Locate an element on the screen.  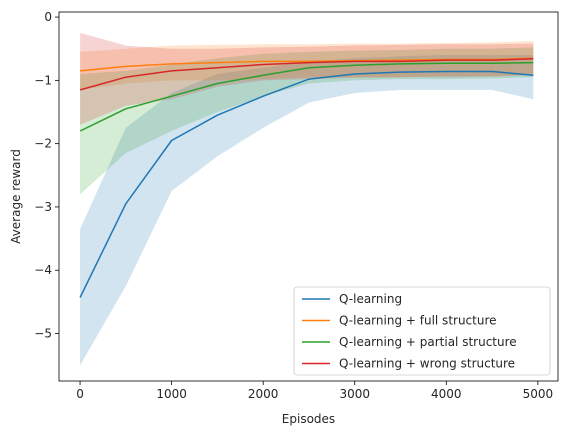
y-axis-ticks: 0 −1 −2 −3 −4 −5 is located at coordinates (46, 175).